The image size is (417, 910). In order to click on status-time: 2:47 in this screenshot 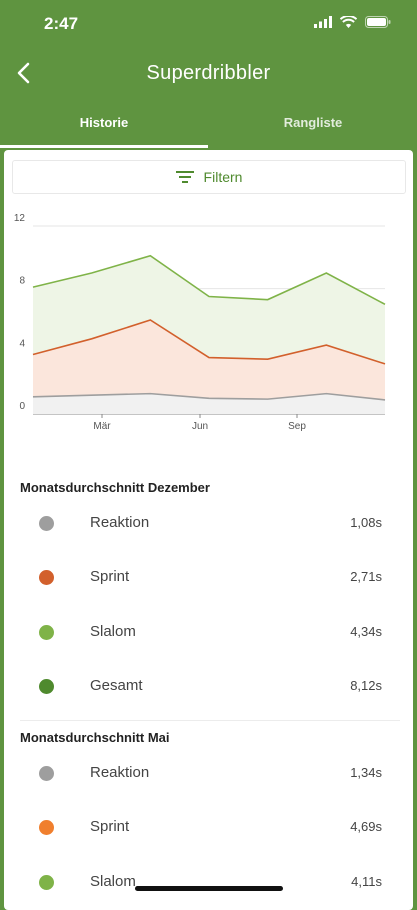, I will do `click(61, 24)`.